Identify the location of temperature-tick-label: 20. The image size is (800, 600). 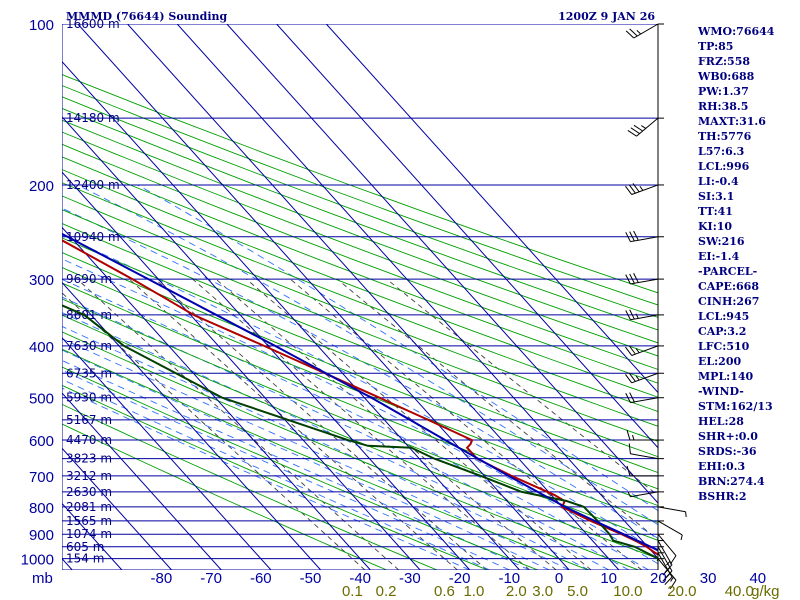
(658, 578).